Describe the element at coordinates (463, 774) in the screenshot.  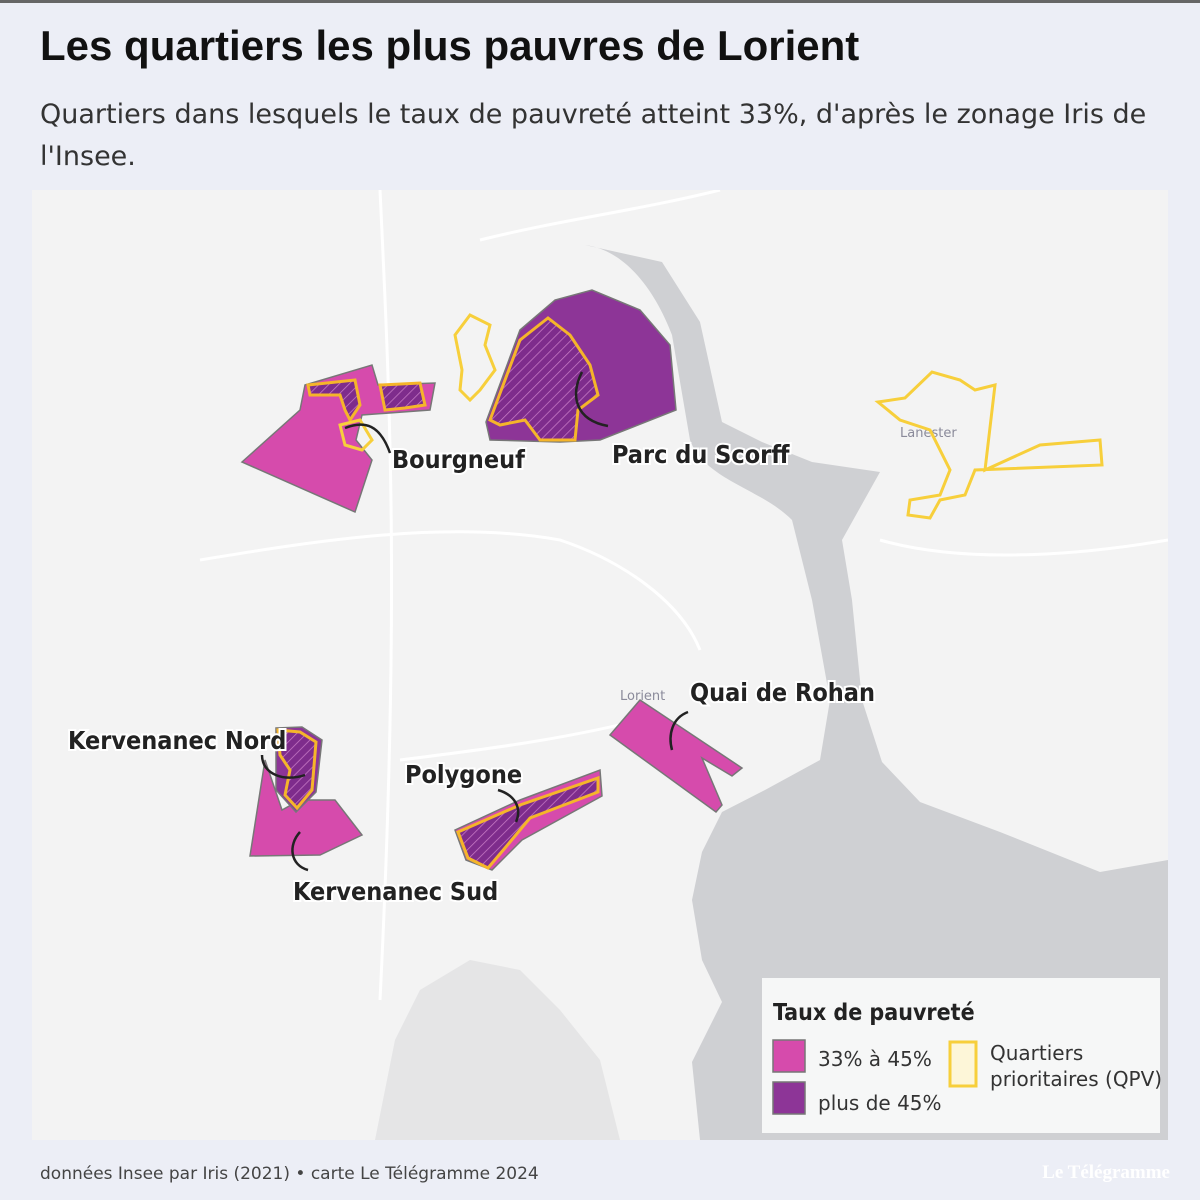
I see `area-label: Polygone` at that location.